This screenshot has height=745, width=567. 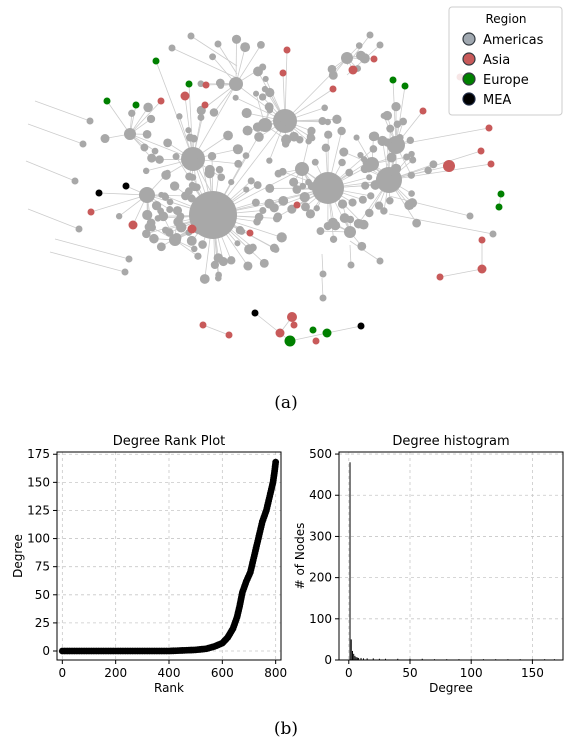 I want to click on rank-ticks: 0 200 400 600 800 0 25 50 75 100 125 150 175, so click(x=157, y=563).